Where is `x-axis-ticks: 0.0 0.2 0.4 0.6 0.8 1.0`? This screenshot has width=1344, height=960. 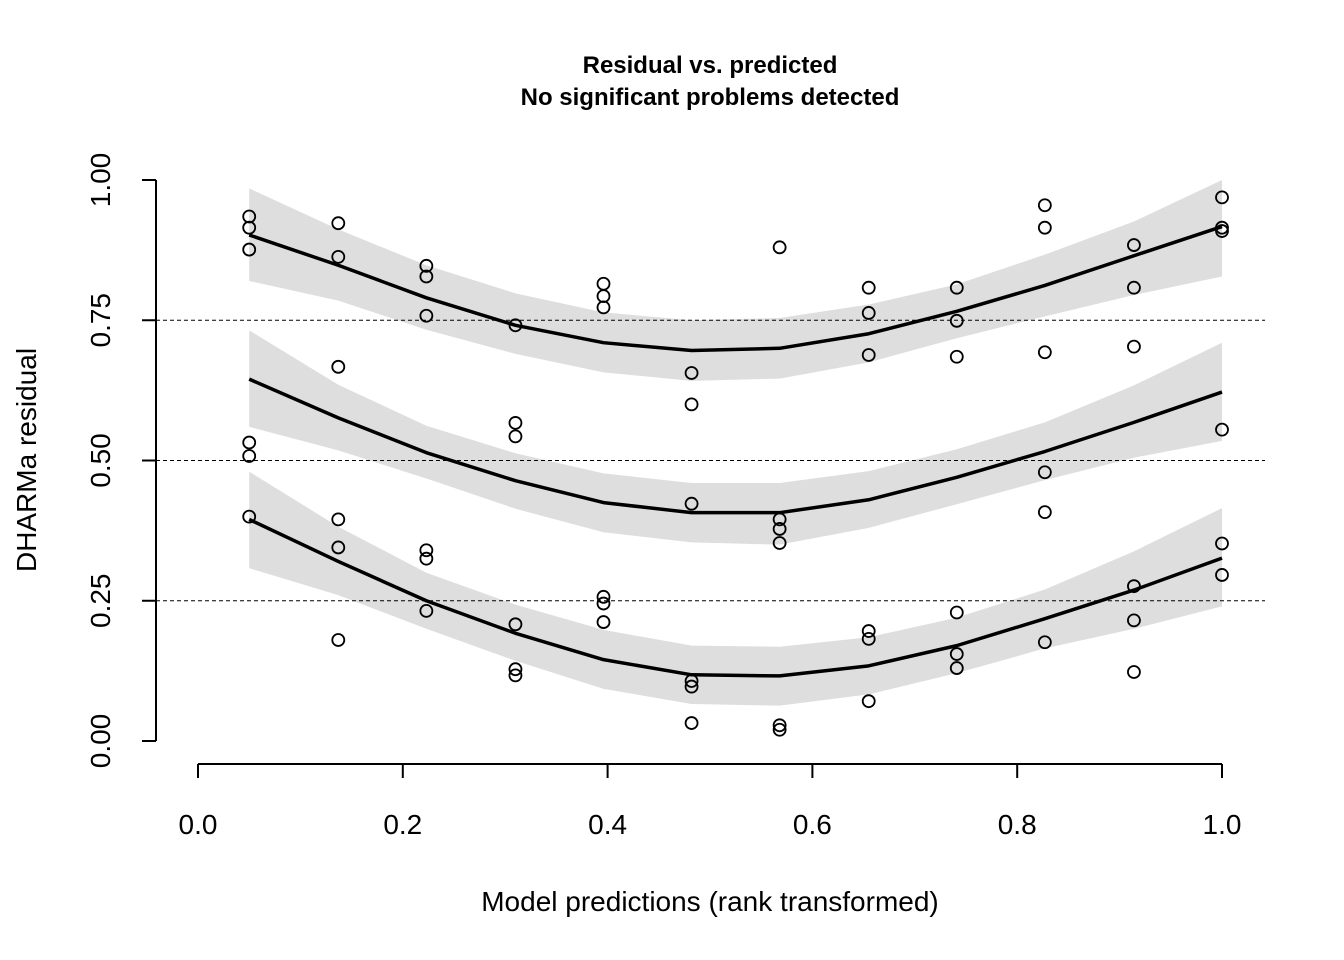
x-axis-ticks: 0.0 0.2 0.4 0.6 0.8 1.0 is located at coordinates (710, 802).